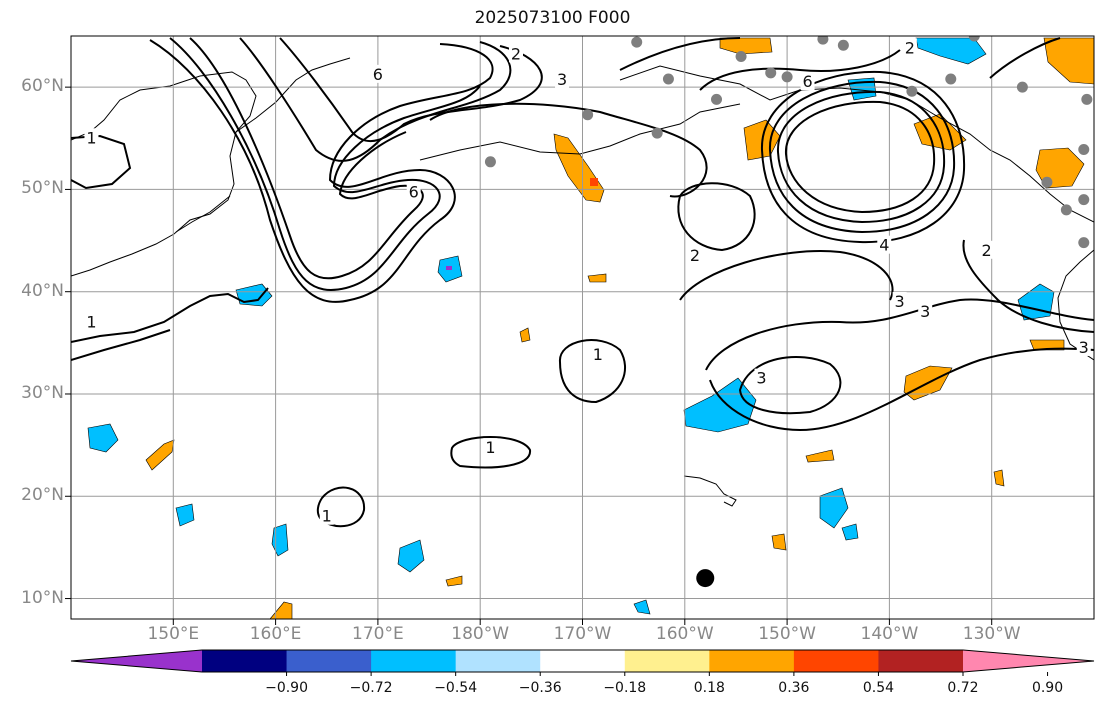 Image resolution: width=1105 pixels, height=712 pixels. What do you see at coordinates (580, 132) in the screenshot?
I see `aleutian-islands` at bounding box center [580, 132].